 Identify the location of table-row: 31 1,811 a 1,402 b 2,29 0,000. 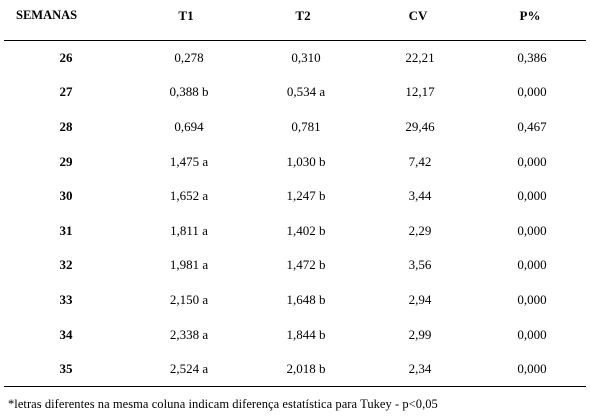
(295, 230).